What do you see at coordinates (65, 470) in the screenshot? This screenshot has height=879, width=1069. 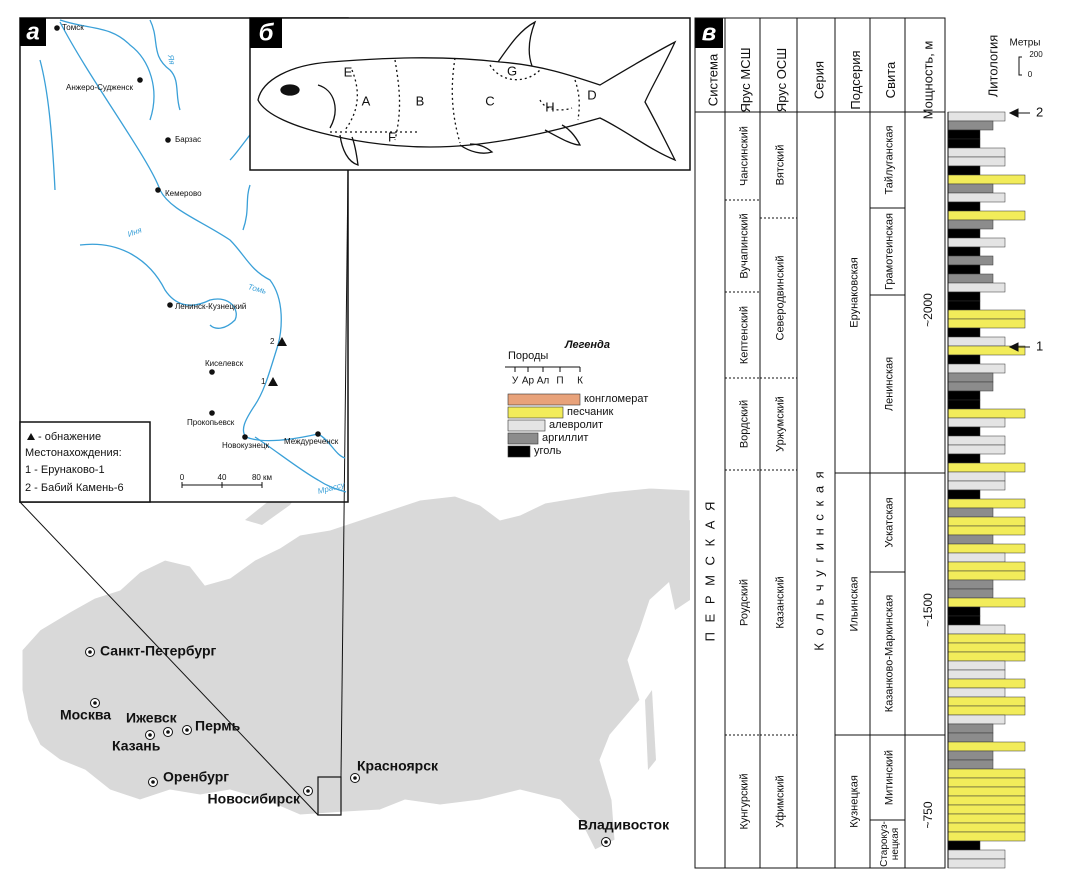 I see `legend-text: 1 - Ерунаково-1` at bounding box center [65, 470].